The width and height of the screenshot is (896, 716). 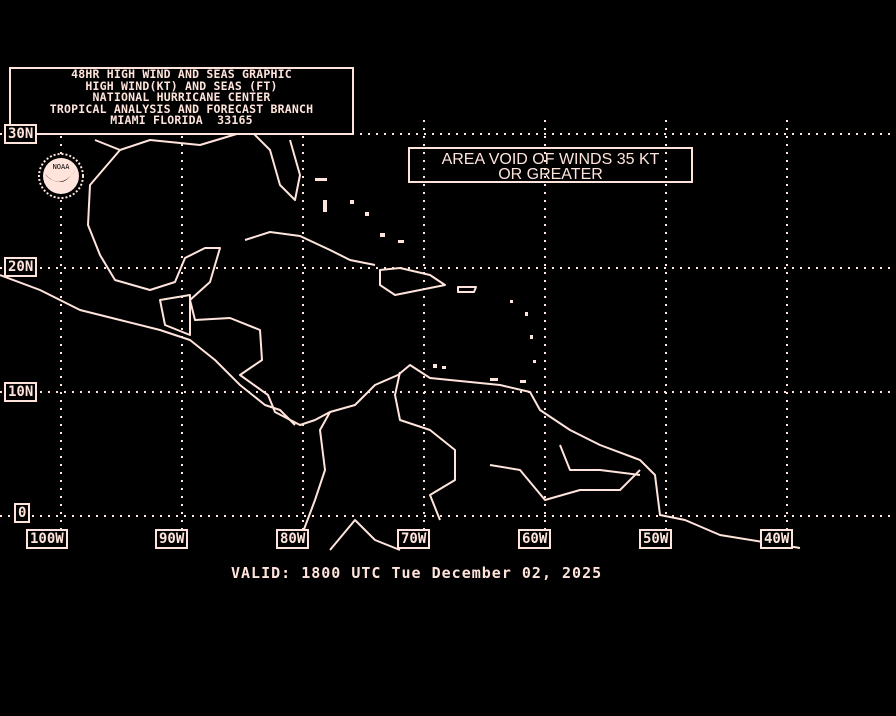 I want to click on lon-label-90w: 90W, so click(x=172, y=539).